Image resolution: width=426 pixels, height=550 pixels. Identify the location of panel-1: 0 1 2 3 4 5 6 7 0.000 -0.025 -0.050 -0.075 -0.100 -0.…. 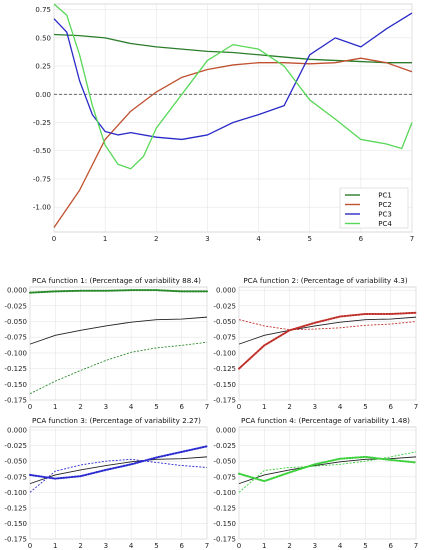
(106, 343).